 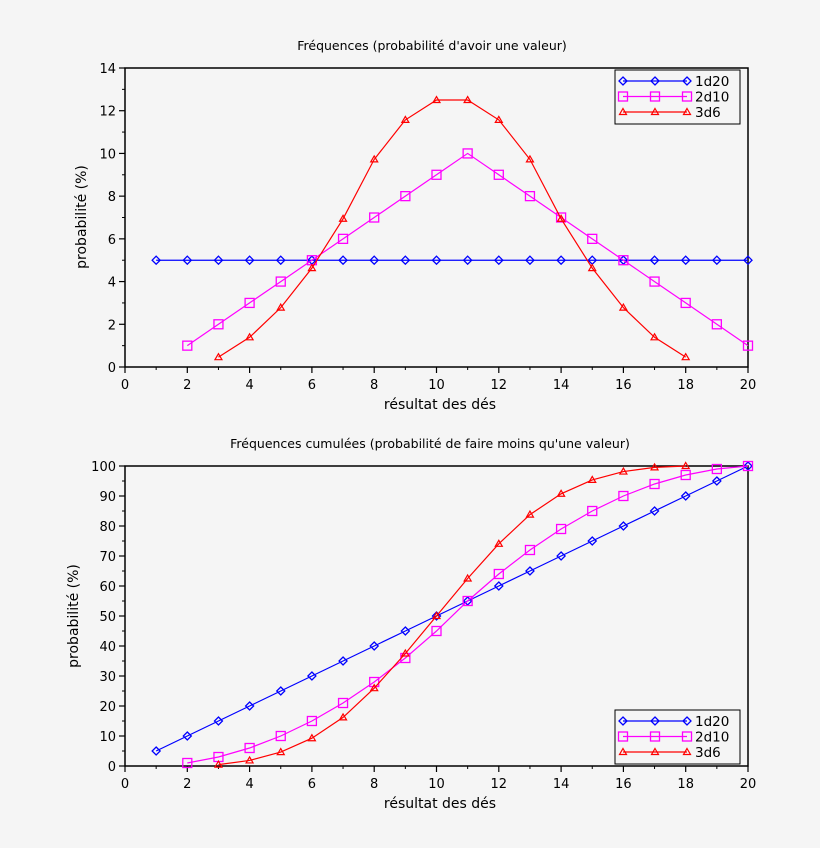 I want to click on x-tick-label: 20, so click(x=748, y=784).